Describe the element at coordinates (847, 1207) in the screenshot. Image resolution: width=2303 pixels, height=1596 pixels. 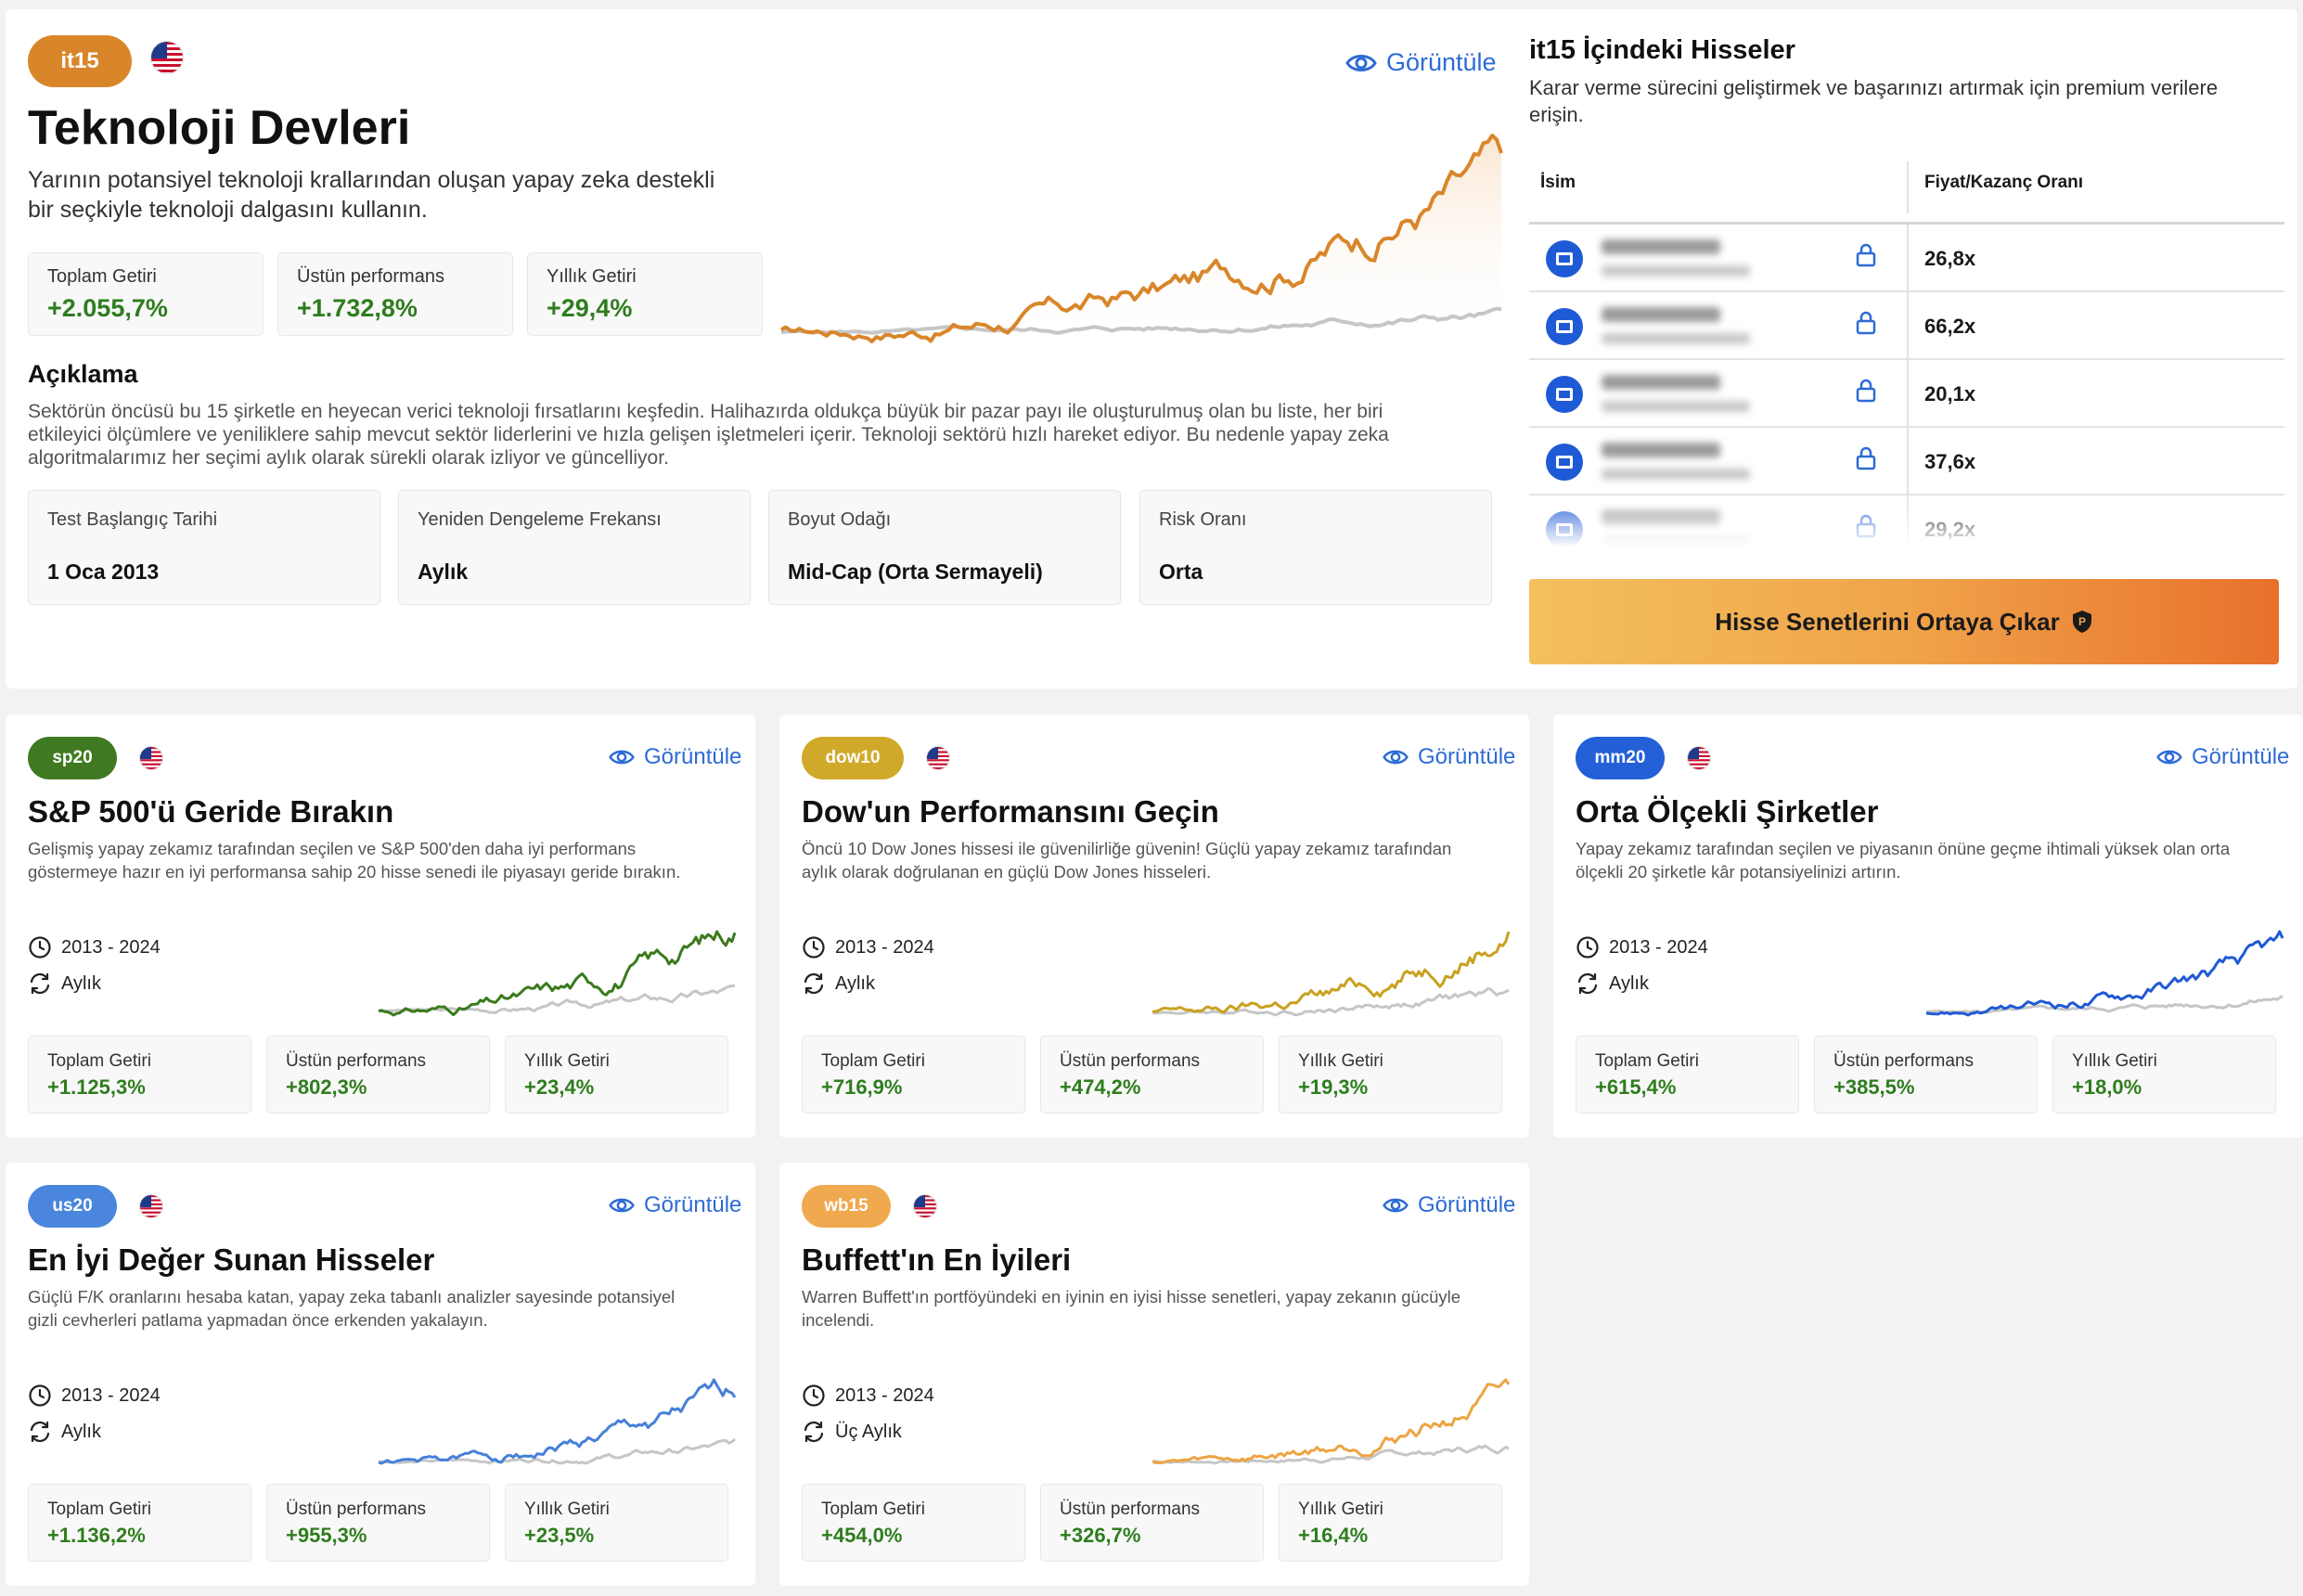
I see `portfolio-badge: wb15` at that location.